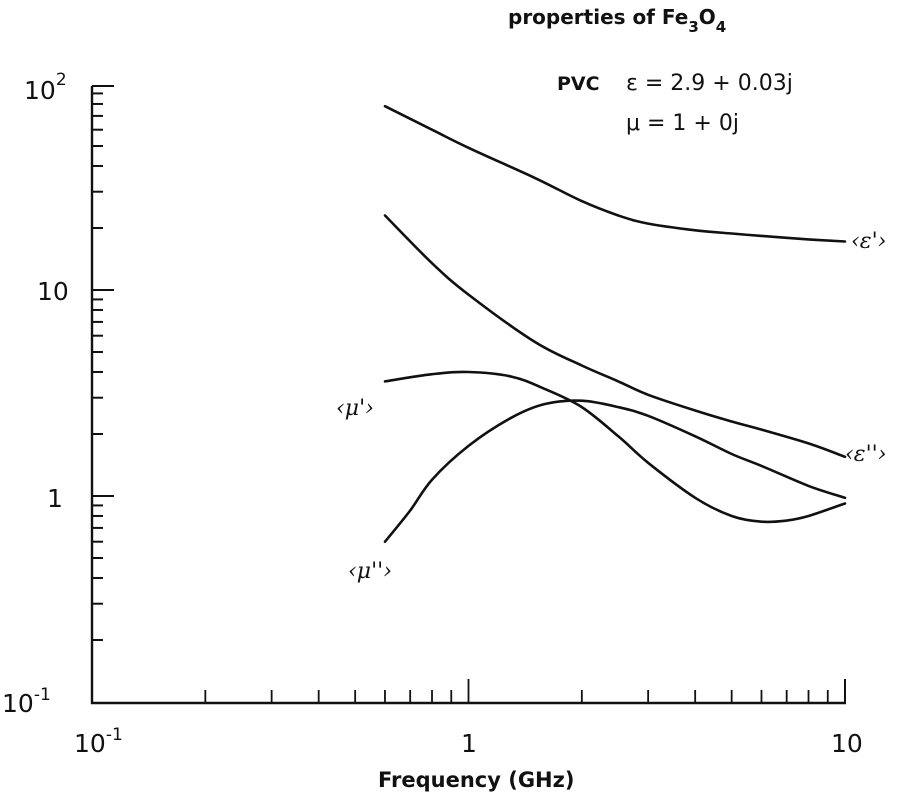 Image resolution: width=900 pixels, height=800 pixels. Describe the element at coordinates (617, 20) in the screenshot. I see `chart-title: properties of Fe3O4` at that location.